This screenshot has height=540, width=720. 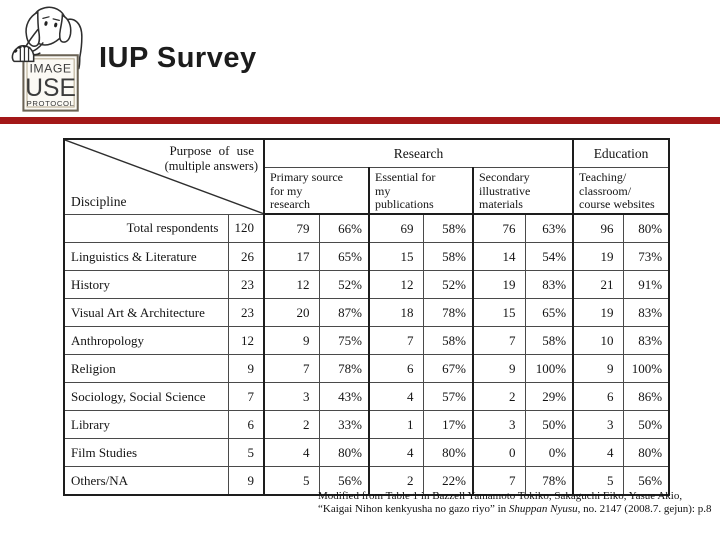 I want to click on count-cell: 0, so click(x=499, y=452).